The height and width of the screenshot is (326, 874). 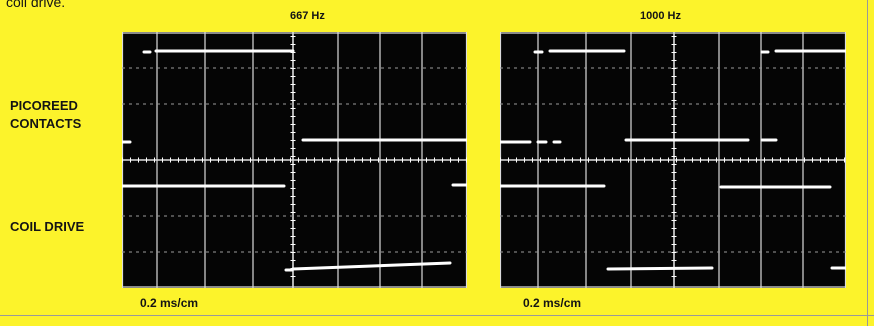 What do you see at coordinates (44, 105) in the screenshot?
I see `contacts-label-line1: PICOREED` at bounding box center [44, 105].